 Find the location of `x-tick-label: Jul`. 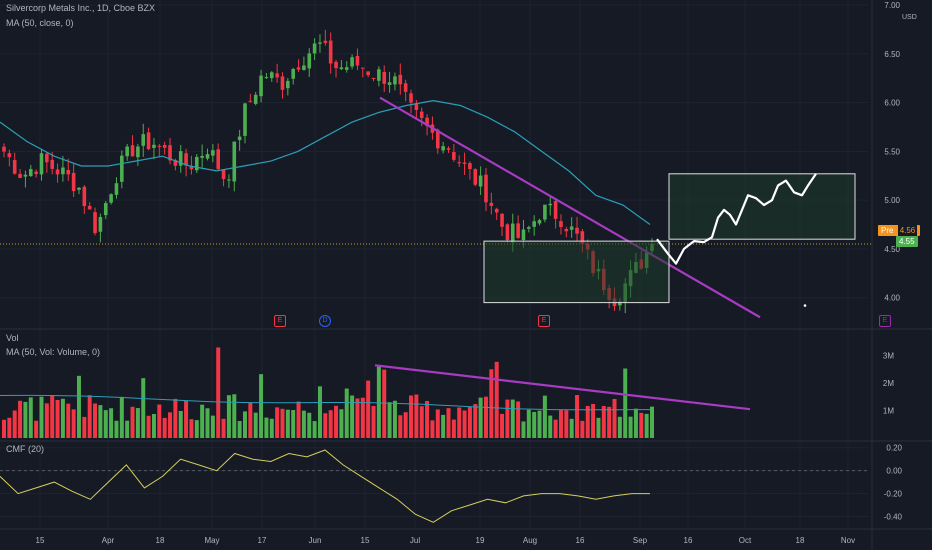

x-tick-label: Jul is located at coordinates (415, 540).